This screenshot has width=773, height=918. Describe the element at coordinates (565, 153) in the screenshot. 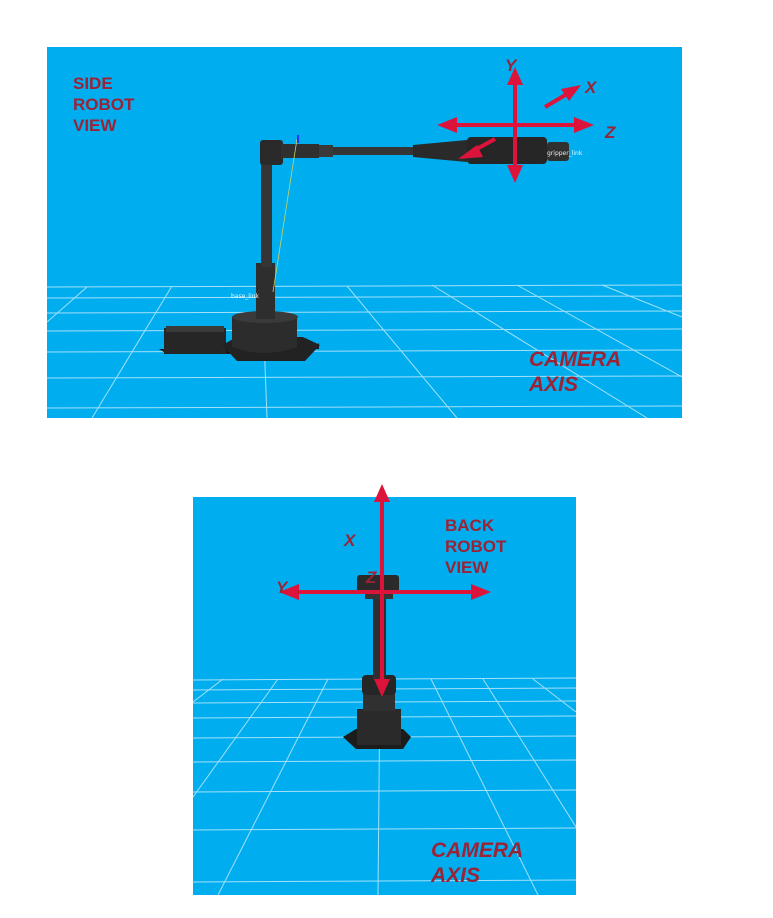

I see `gripper-frame-label: gripper_link` at that location.